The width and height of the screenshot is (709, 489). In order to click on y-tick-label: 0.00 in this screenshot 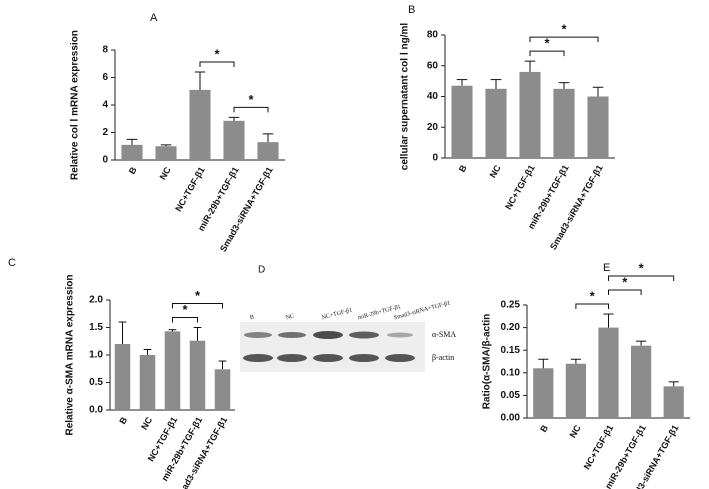, I will do `click(511, 418)`.